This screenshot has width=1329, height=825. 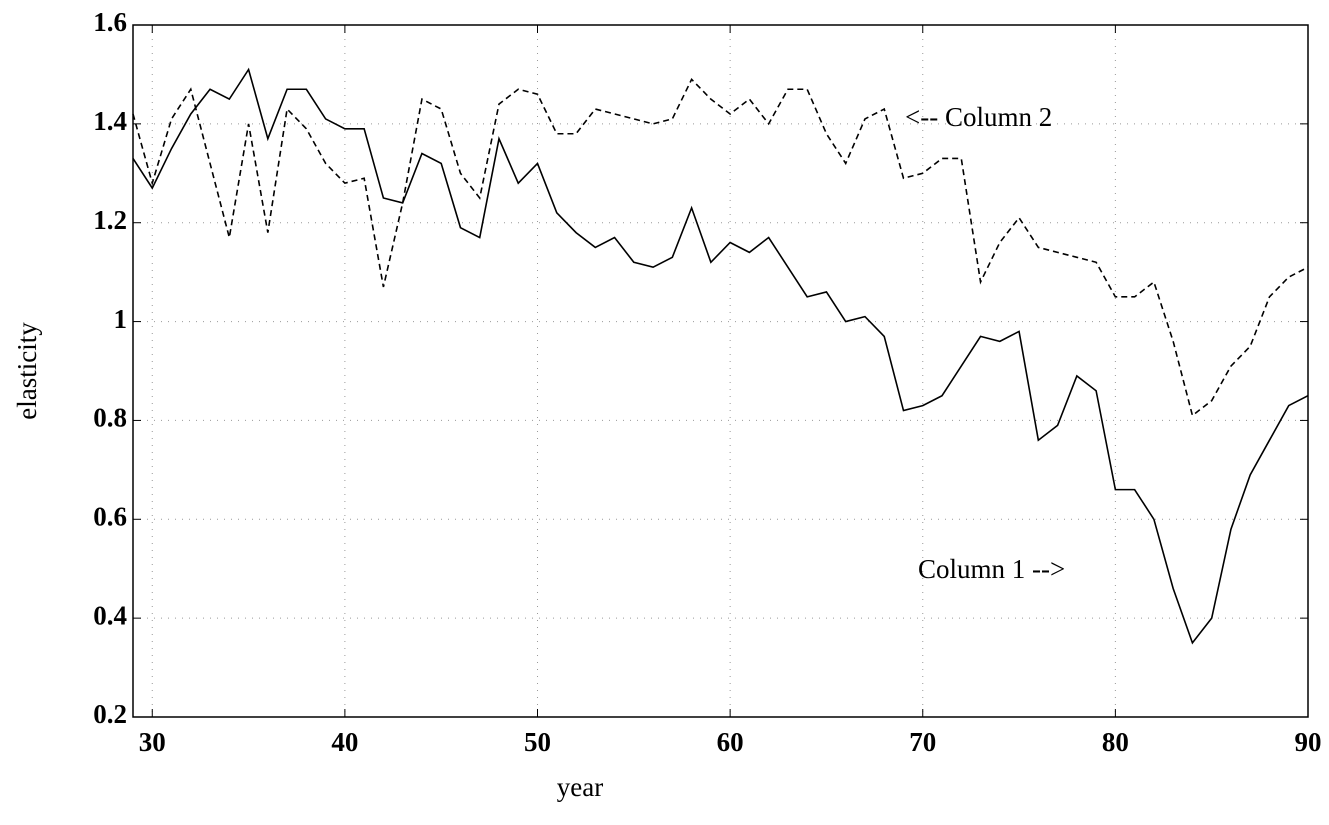 What do you see at coordinates (27, 371) in the screenshot?
I see `y-axis-label: elasticity` at bounding box center [27, 371].